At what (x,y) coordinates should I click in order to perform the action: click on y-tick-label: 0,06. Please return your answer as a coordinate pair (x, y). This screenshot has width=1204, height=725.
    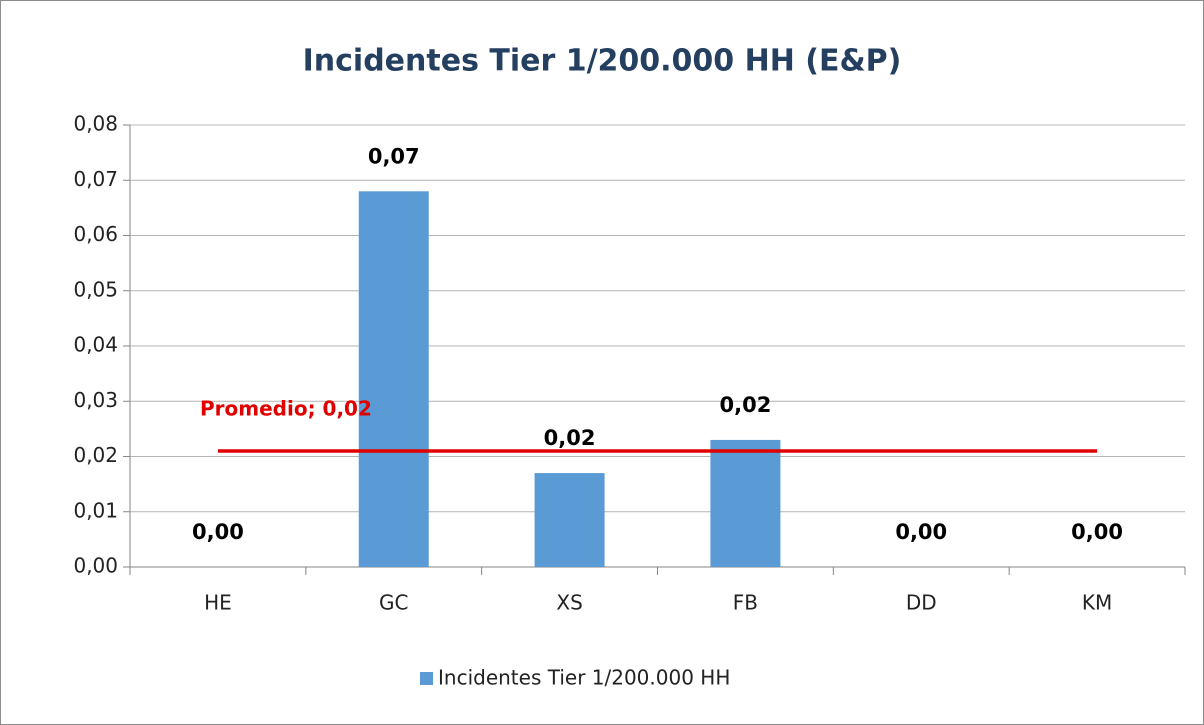
    Looking at the image, I should click on (95, 234).